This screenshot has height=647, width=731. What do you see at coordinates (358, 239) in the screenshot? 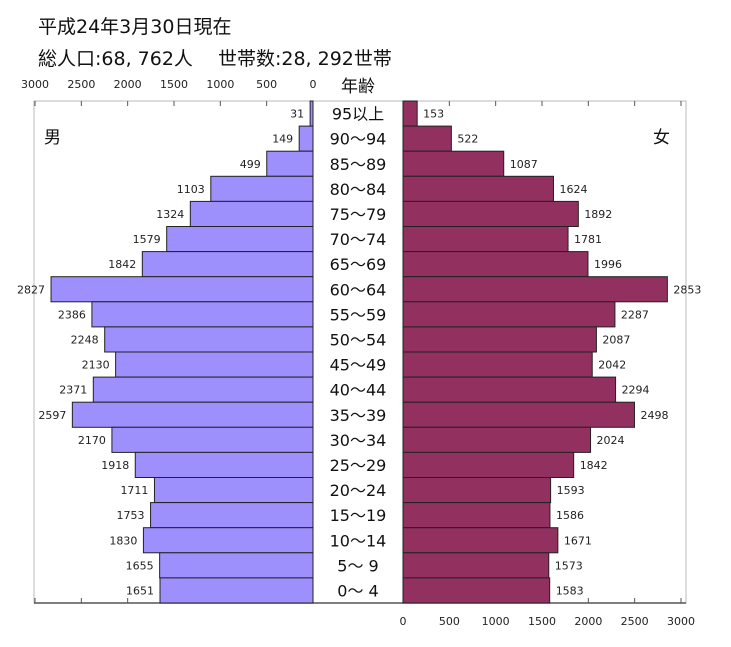
I see `age-group-label: 70～74` at bounding box center [358, 239].